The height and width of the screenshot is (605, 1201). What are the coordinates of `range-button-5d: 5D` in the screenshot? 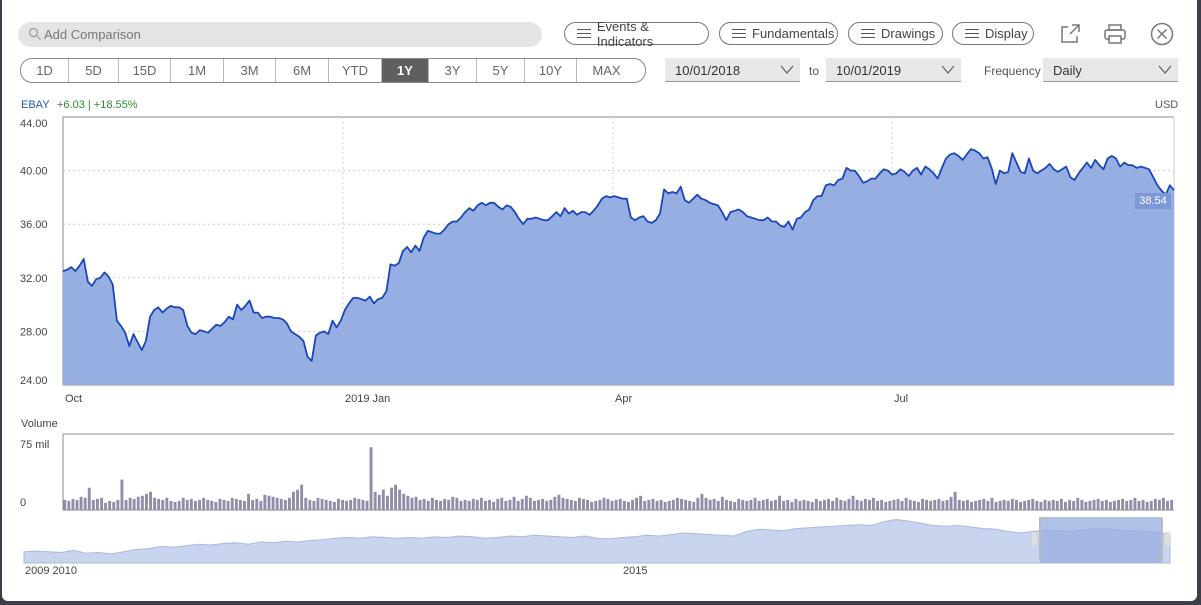 It's located at (94, 70).